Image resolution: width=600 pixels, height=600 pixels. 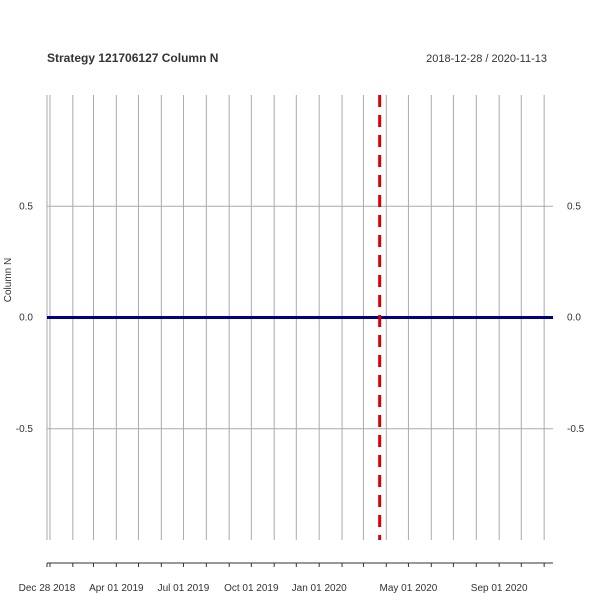 I want to click on x-tick-label: Oct 01 2019, so click(x=251, y=588).